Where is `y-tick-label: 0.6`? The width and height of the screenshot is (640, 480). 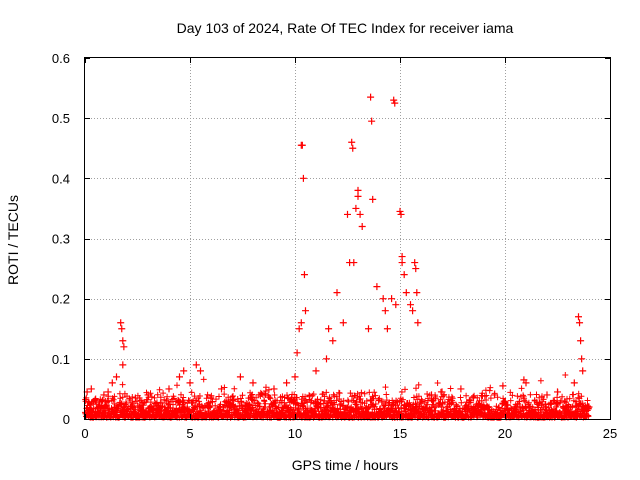 y-tick-label: 0.6 is located at coordinates (61, 58).